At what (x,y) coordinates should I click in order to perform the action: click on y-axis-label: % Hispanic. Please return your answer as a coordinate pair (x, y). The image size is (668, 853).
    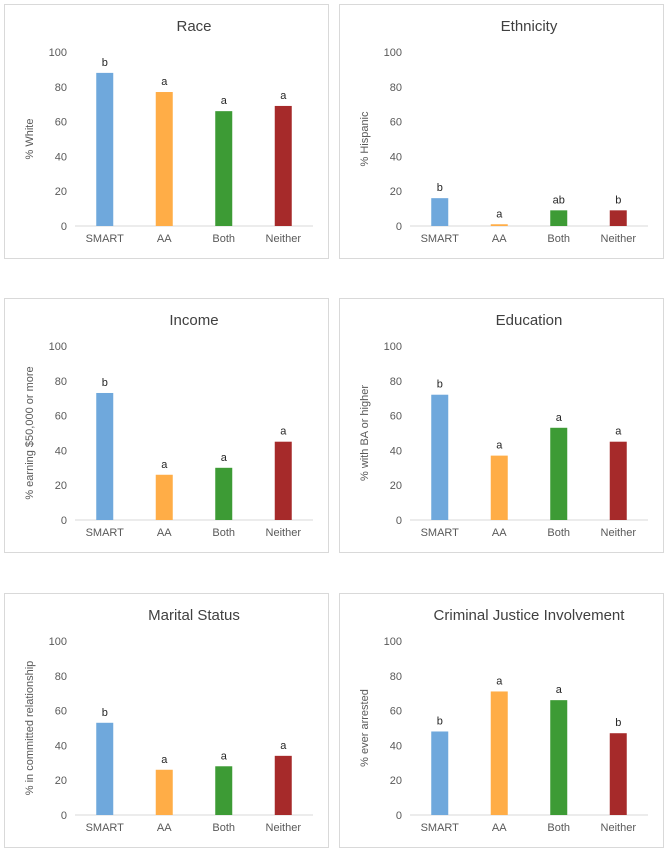
    Looking at the image, I should click on (365, 139).